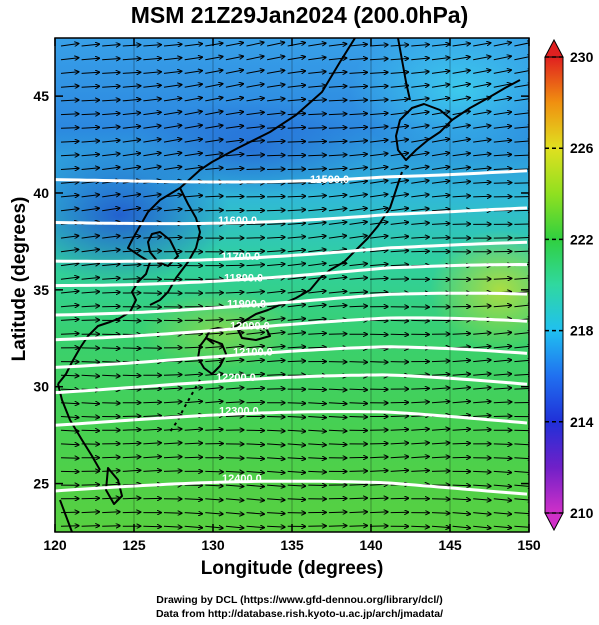 The image size is (599, 625). I want to click on colorbar-tick-label: 222, so click(582, 239).